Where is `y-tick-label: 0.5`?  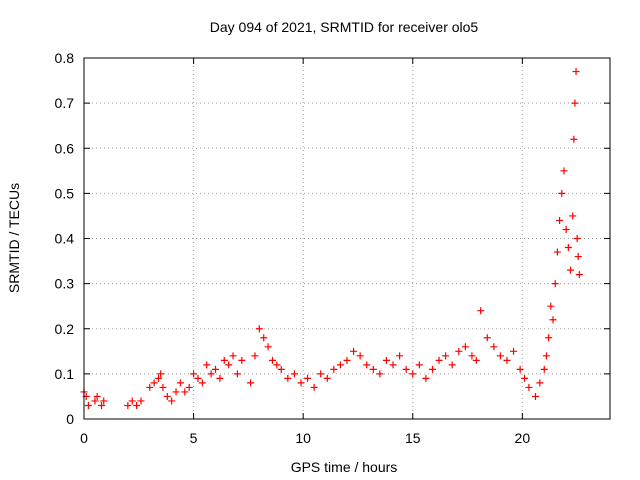 y-tick-label: 0.5 is located at coordinates (65, 193).